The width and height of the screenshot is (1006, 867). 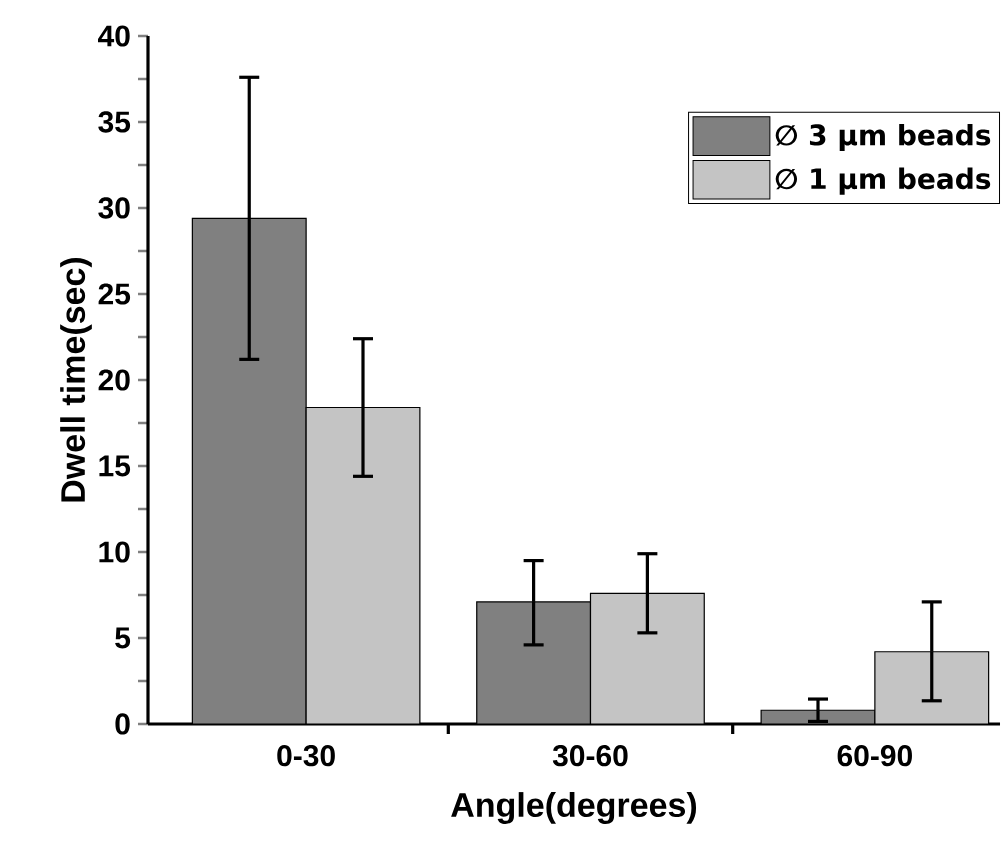 What do you see at coordinates (114, 208) in the screenshot?
I see `y-tick-label: 30` at bounding box center [114, 208].